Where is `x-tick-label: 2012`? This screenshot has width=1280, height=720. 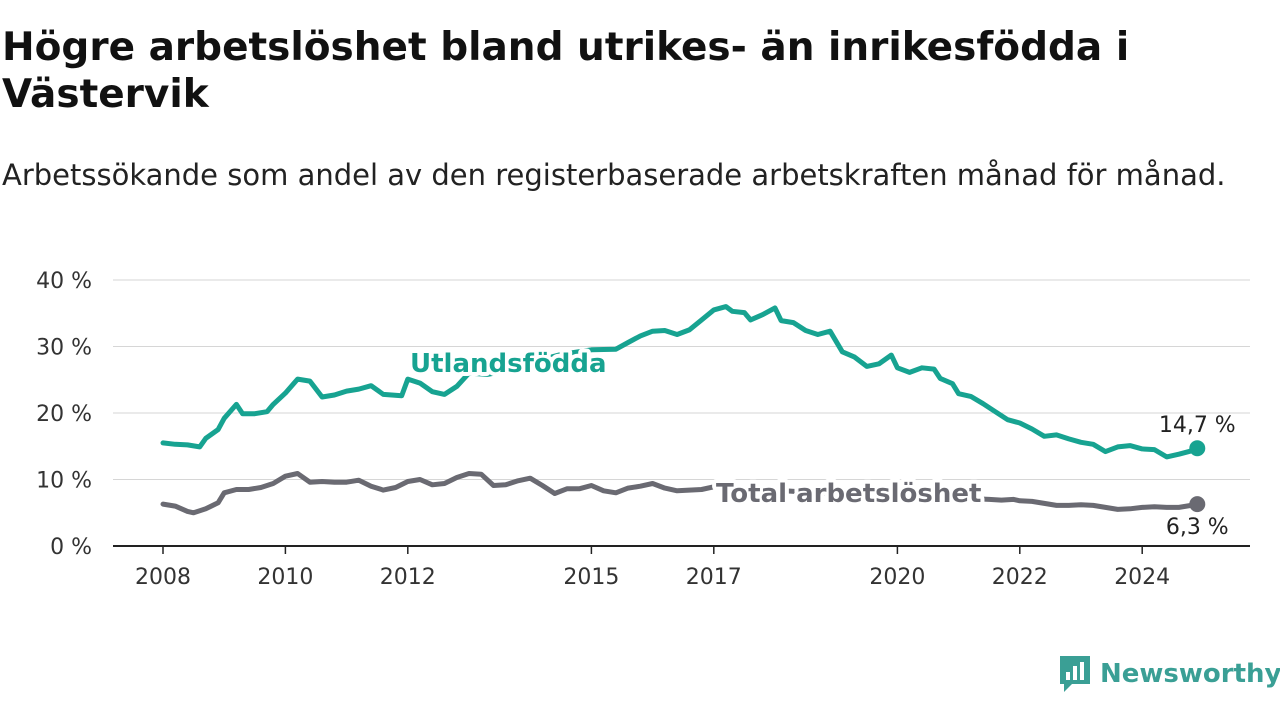 x-tick-label: 2012 is located at coordinates (408, 577).